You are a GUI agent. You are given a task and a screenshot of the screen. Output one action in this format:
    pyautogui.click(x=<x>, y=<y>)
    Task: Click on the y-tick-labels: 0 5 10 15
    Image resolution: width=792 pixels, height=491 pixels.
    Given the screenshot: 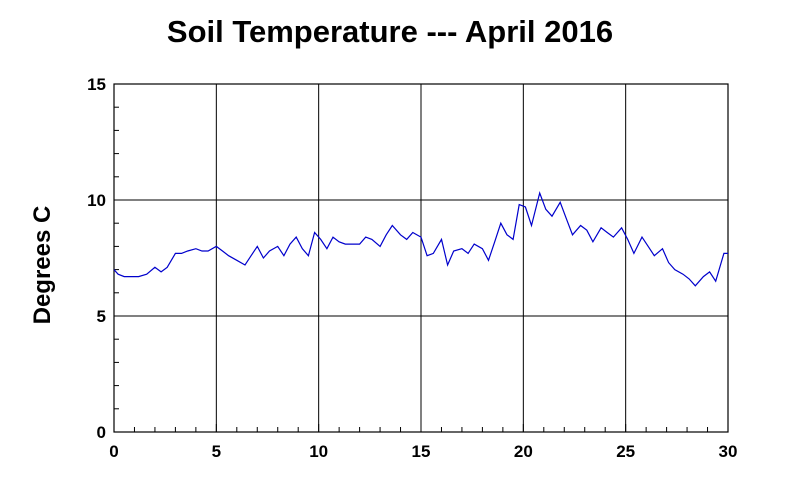 What is the action you would take?
    pyautogui.click(x=96, y=258)
    